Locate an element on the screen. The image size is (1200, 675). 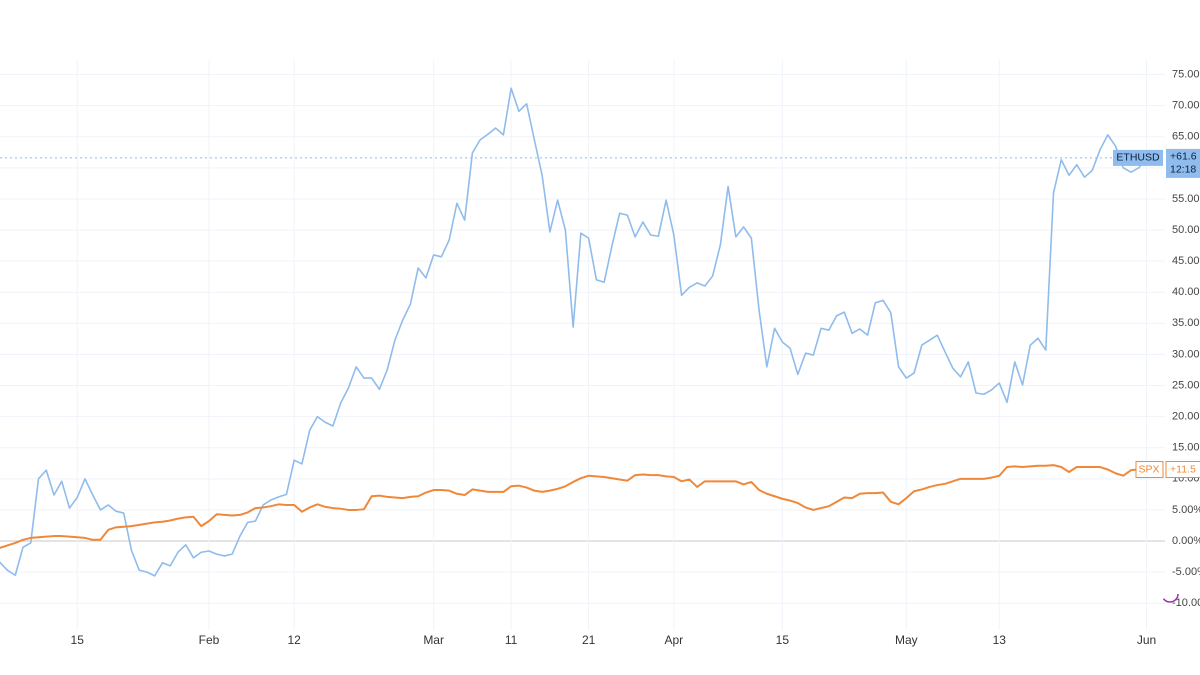
x-tick-label: 21 is located at coordinates (589, 640).